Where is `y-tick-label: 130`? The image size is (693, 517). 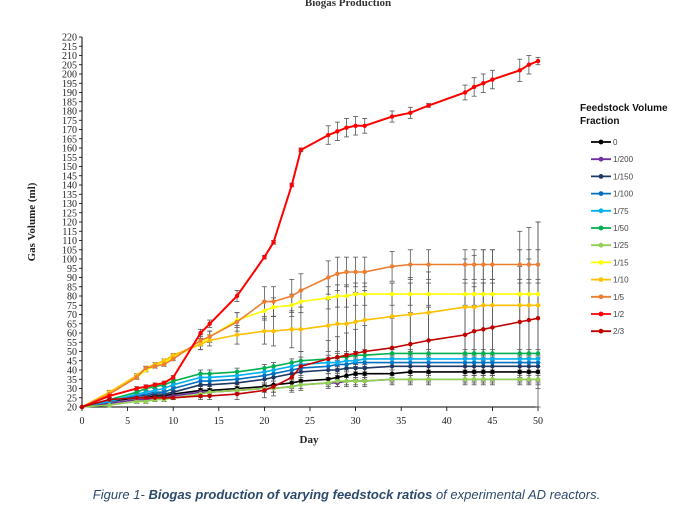 y-tick-label: 130 is located at coordinates (69, 204).